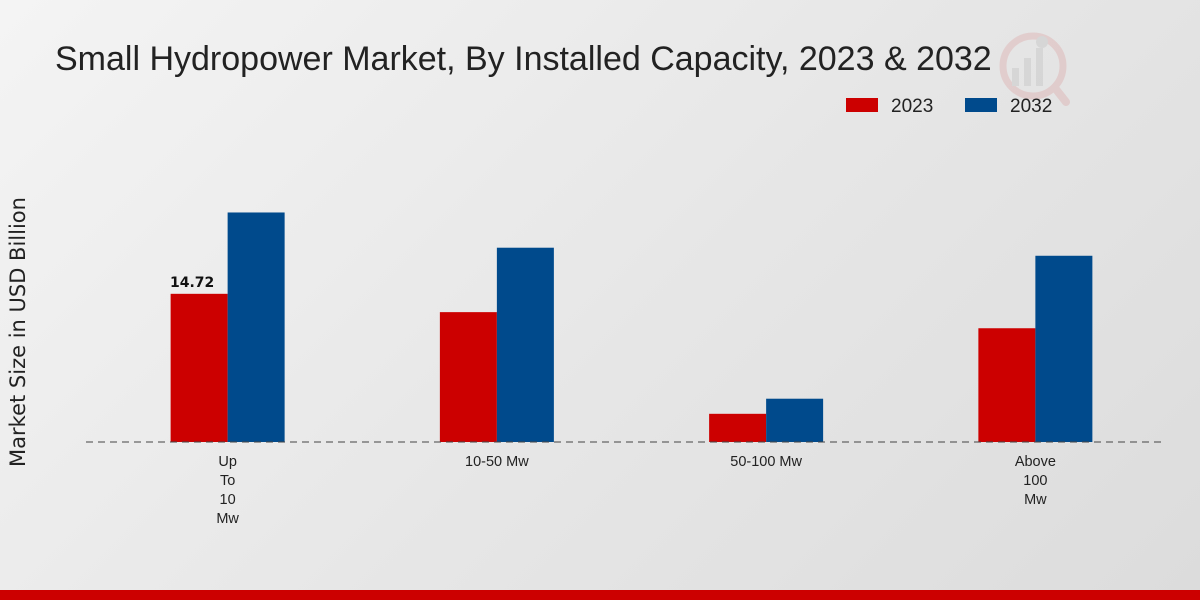 This screenshot has height=600, width=1200. What do you see at coordinates (497, 462) in the screenshot?
I see `x-tick-label: 10-50 Mw` at bounding box center [497, 462].